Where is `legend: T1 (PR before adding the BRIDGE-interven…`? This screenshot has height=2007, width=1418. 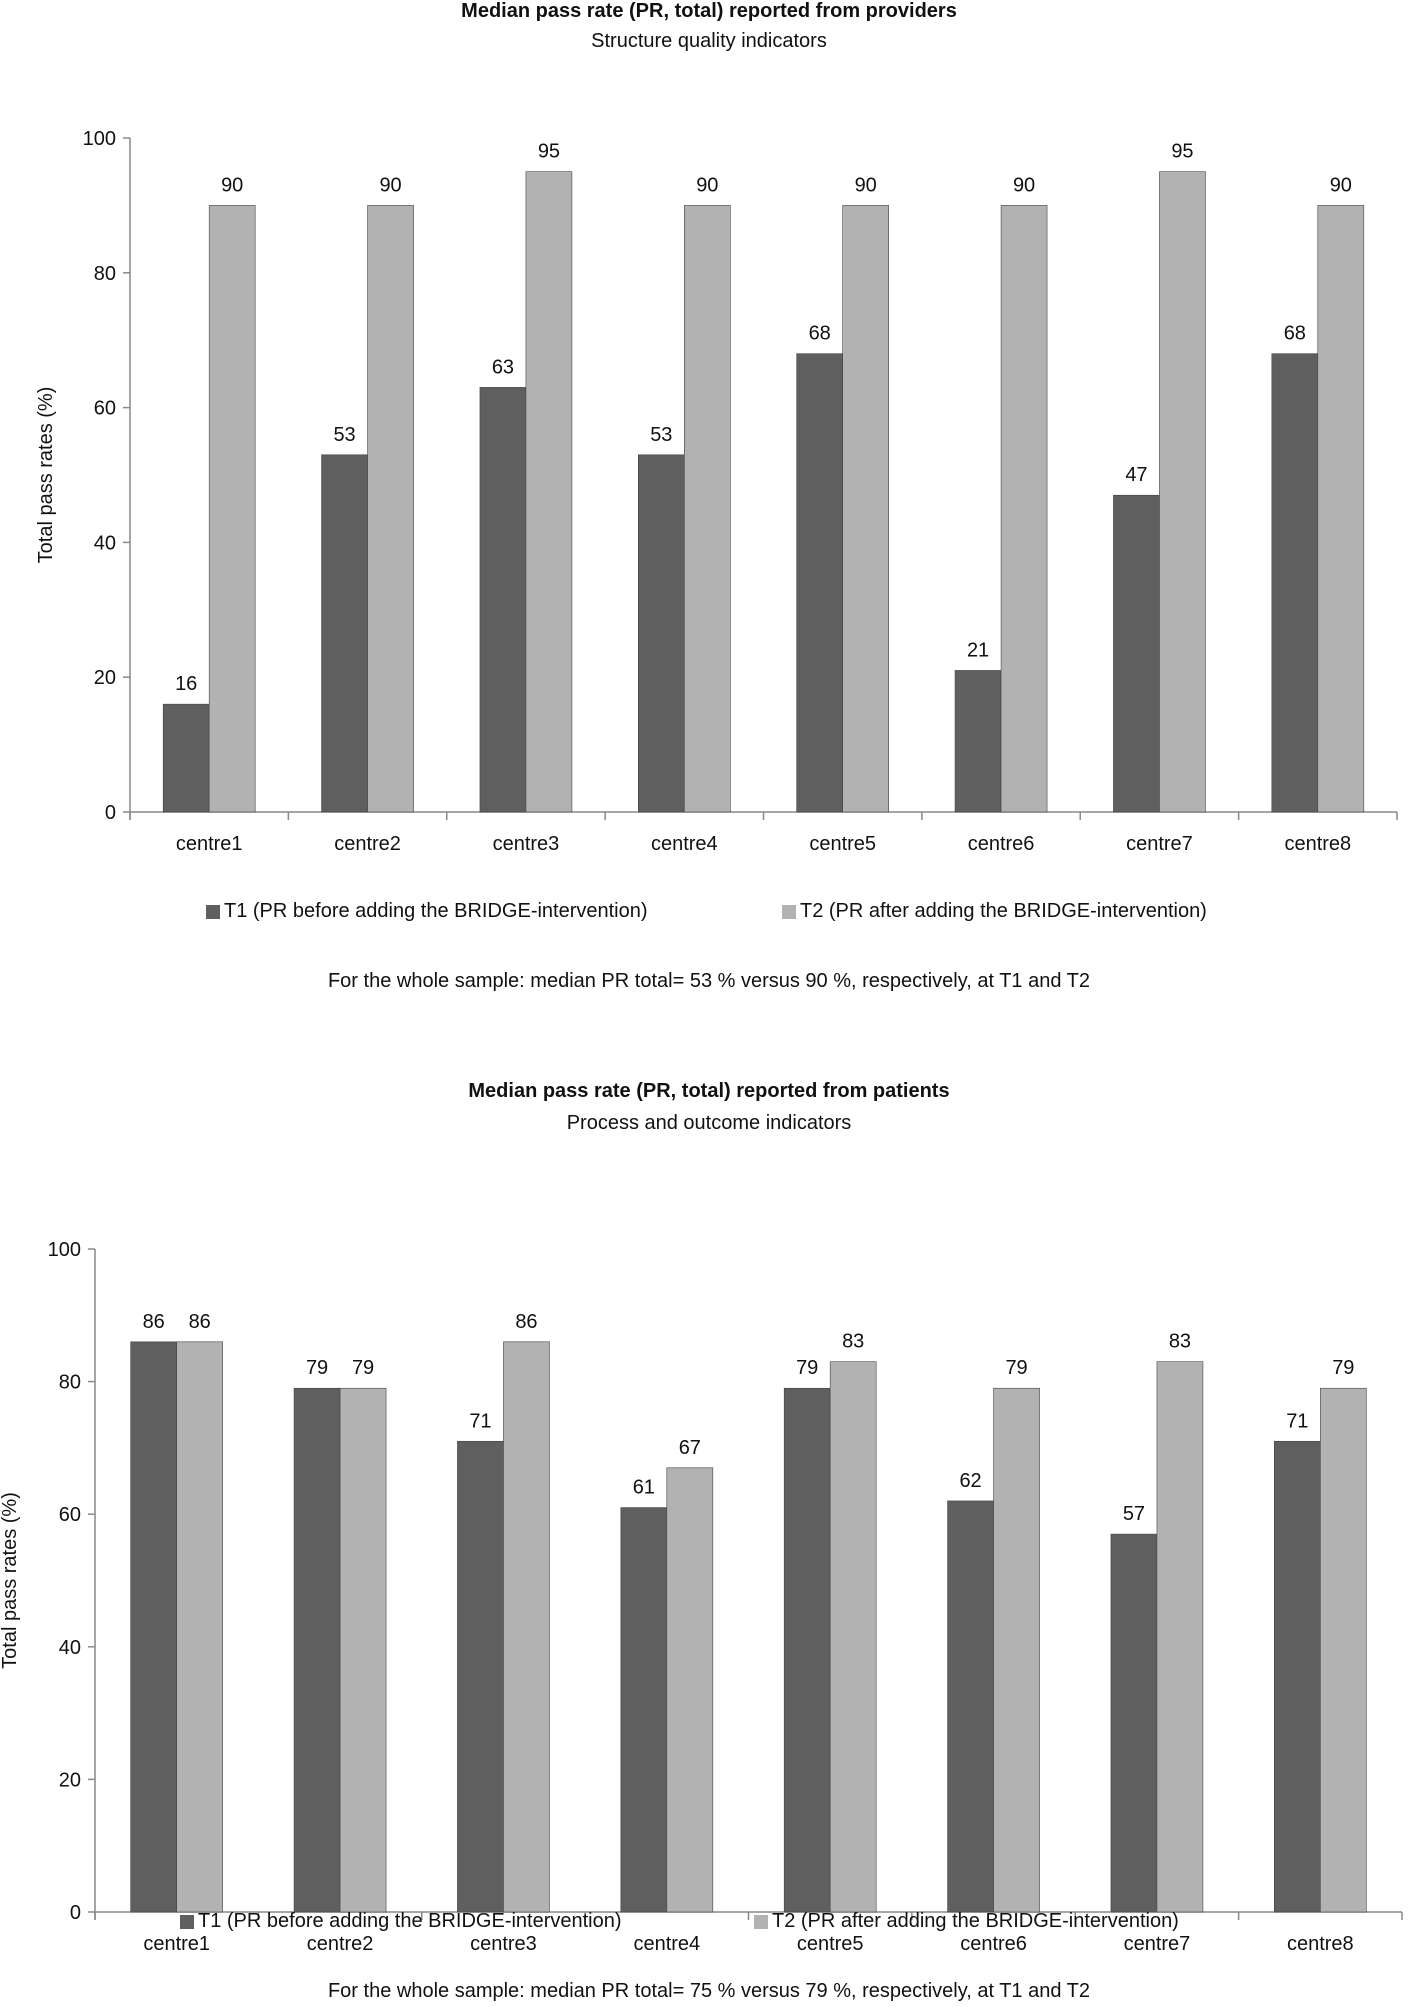
legend: T1 (PR before adding the BRIDGE-interven… is located at coordinates (709, 915).